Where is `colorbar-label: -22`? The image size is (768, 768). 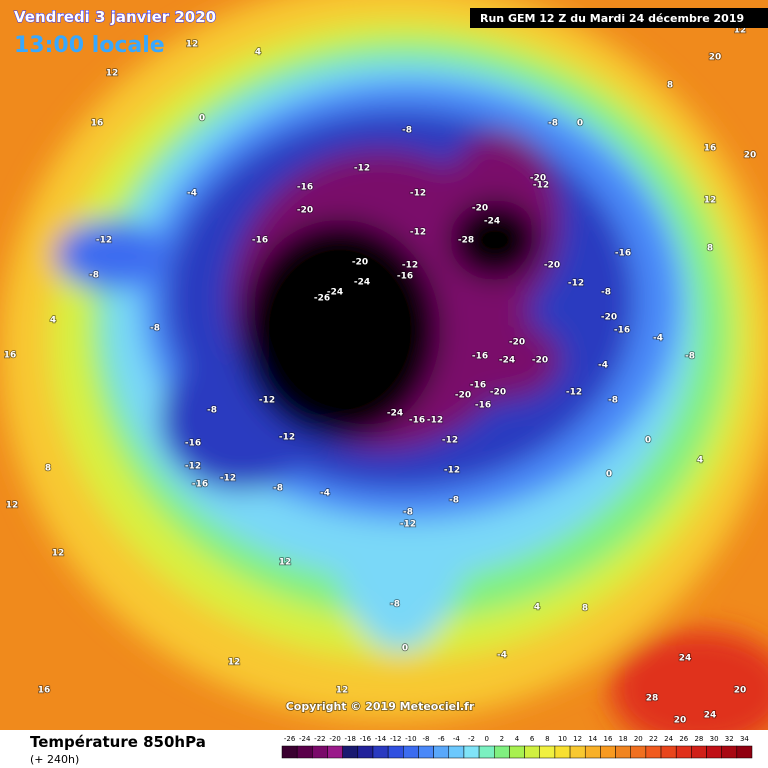
colorbar-label: -22 is located at coordinates (319, 739).